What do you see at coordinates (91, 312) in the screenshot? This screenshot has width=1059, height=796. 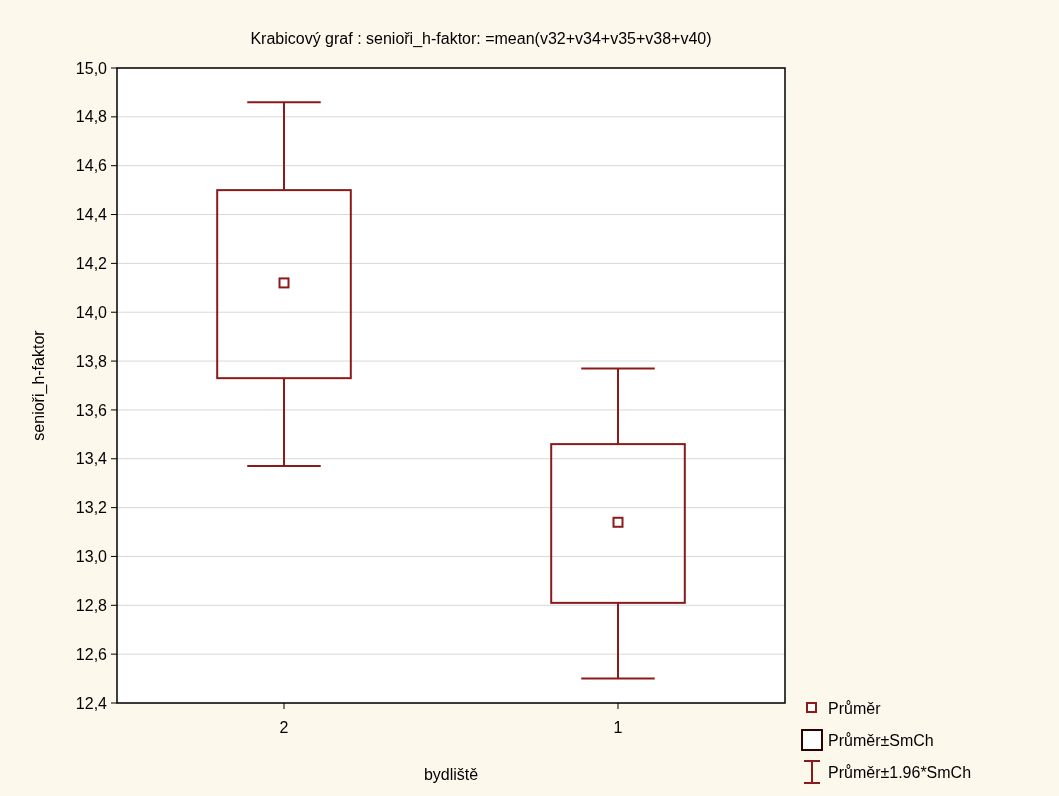 I see `y-tick-label: 14,0` at bounding box center [91, 312].